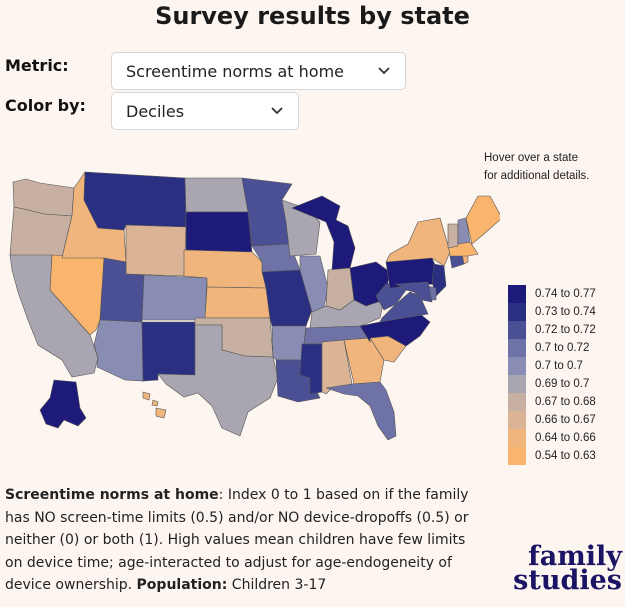 The image size is (625, 607). I want to click on state-co, so click(174, 297).